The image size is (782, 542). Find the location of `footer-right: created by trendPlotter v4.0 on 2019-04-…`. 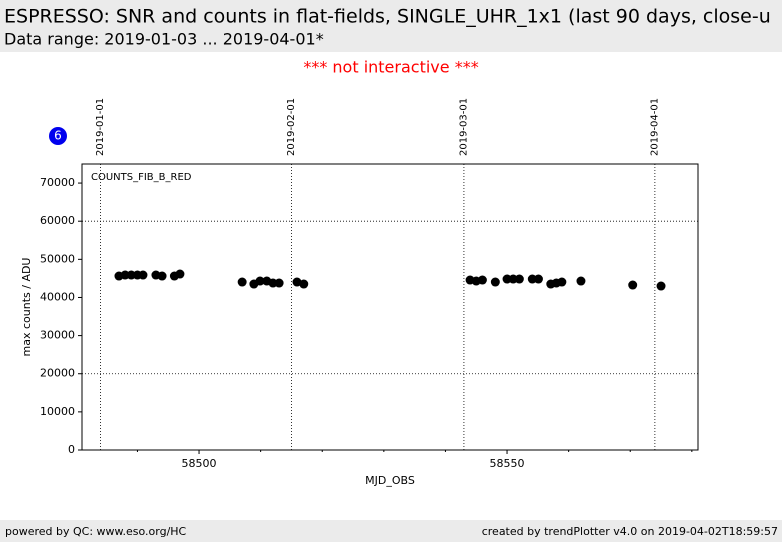

footer-right: created by trendPlotter v4.0 on 2019-04-… is located at coordinates (630, 531).